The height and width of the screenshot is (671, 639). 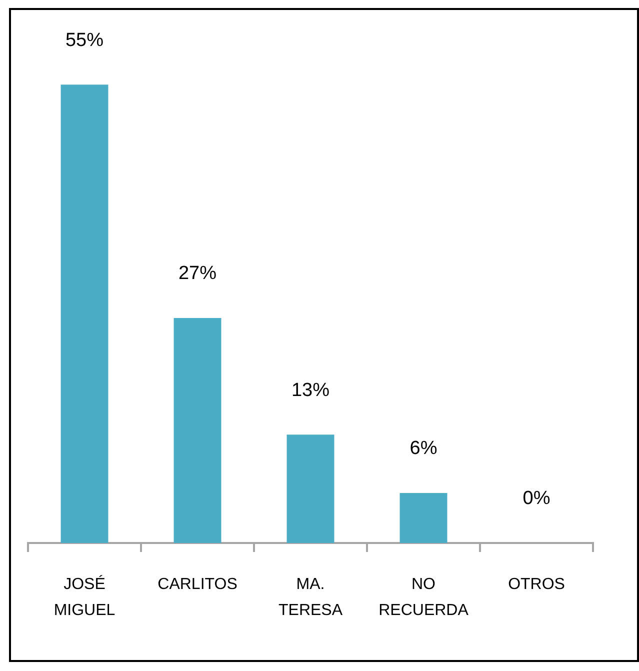 What do you see at coordinates (536, 499) in the screenshot?
I see `data-label: 0%` at bounding box center [536, 499].